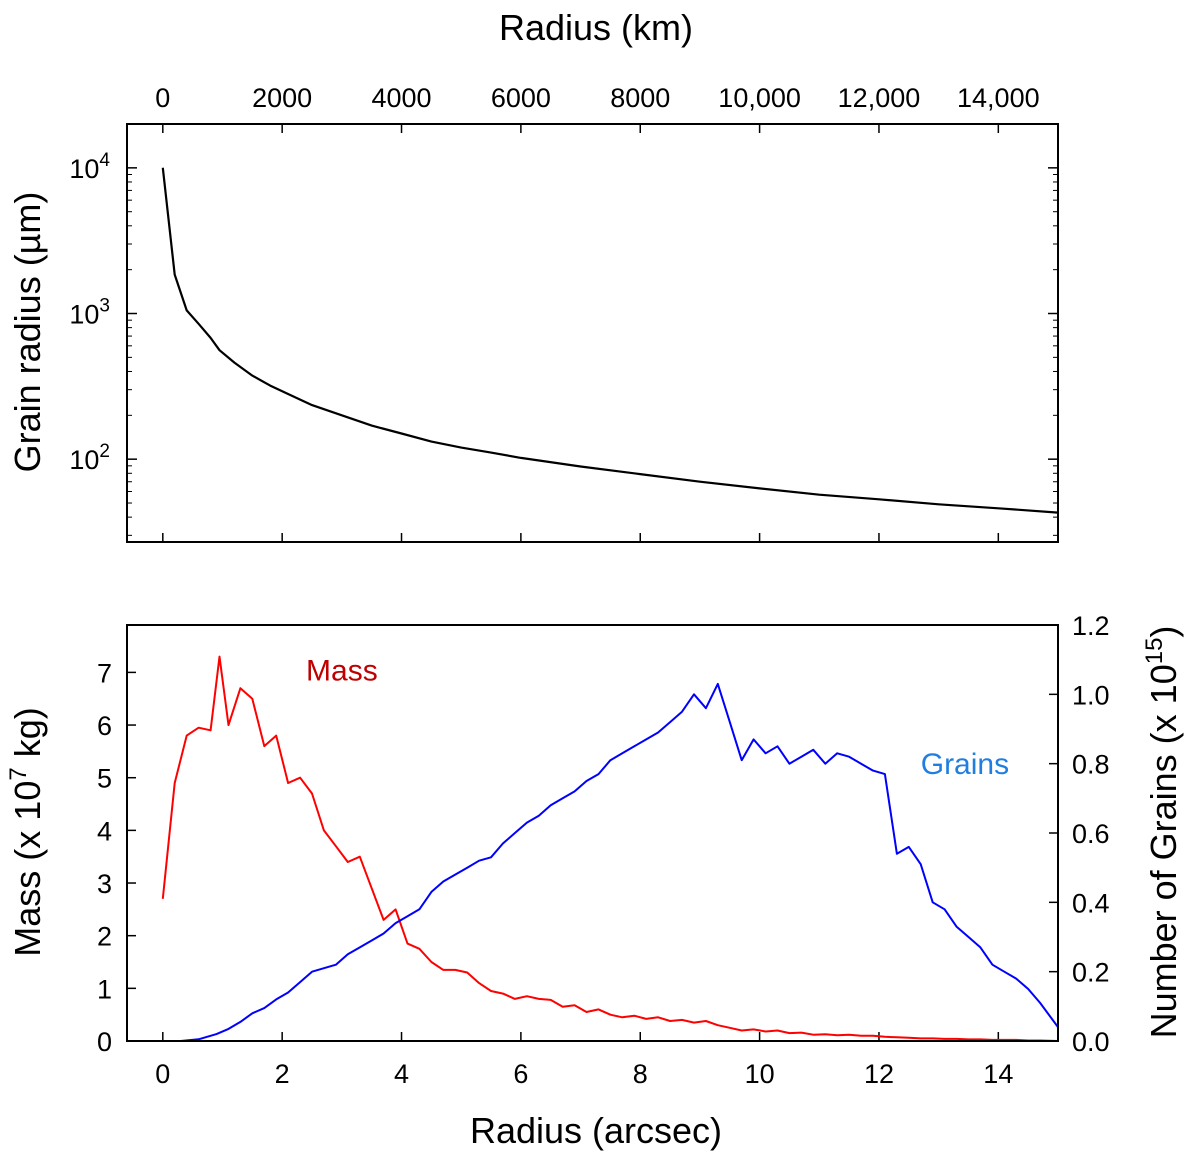  Describe the element at coordinates (1091, 903) in the screenshot. I see `right-y-tick-label: 0.4` at that location.